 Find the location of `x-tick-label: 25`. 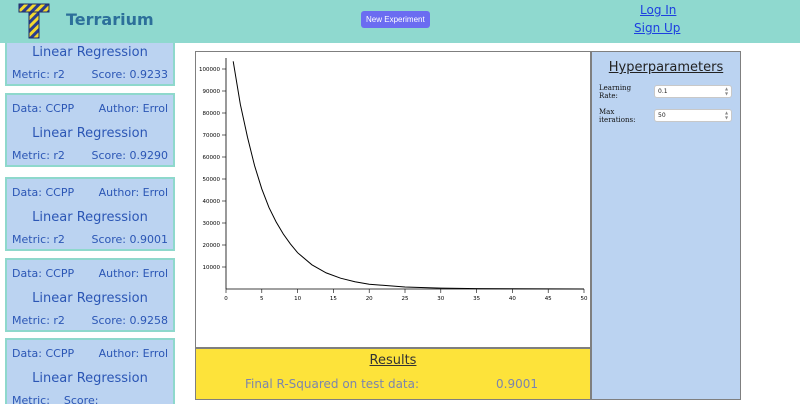

x-tick-label: 25 is located at coordinates (405, 299).